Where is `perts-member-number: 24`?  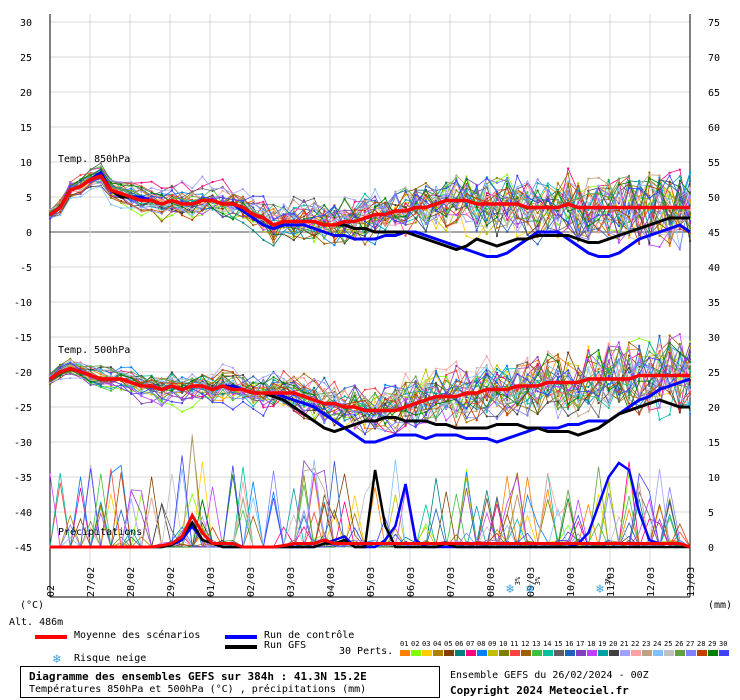
perts-member-number: 24 is located at coordinates (657, 644).